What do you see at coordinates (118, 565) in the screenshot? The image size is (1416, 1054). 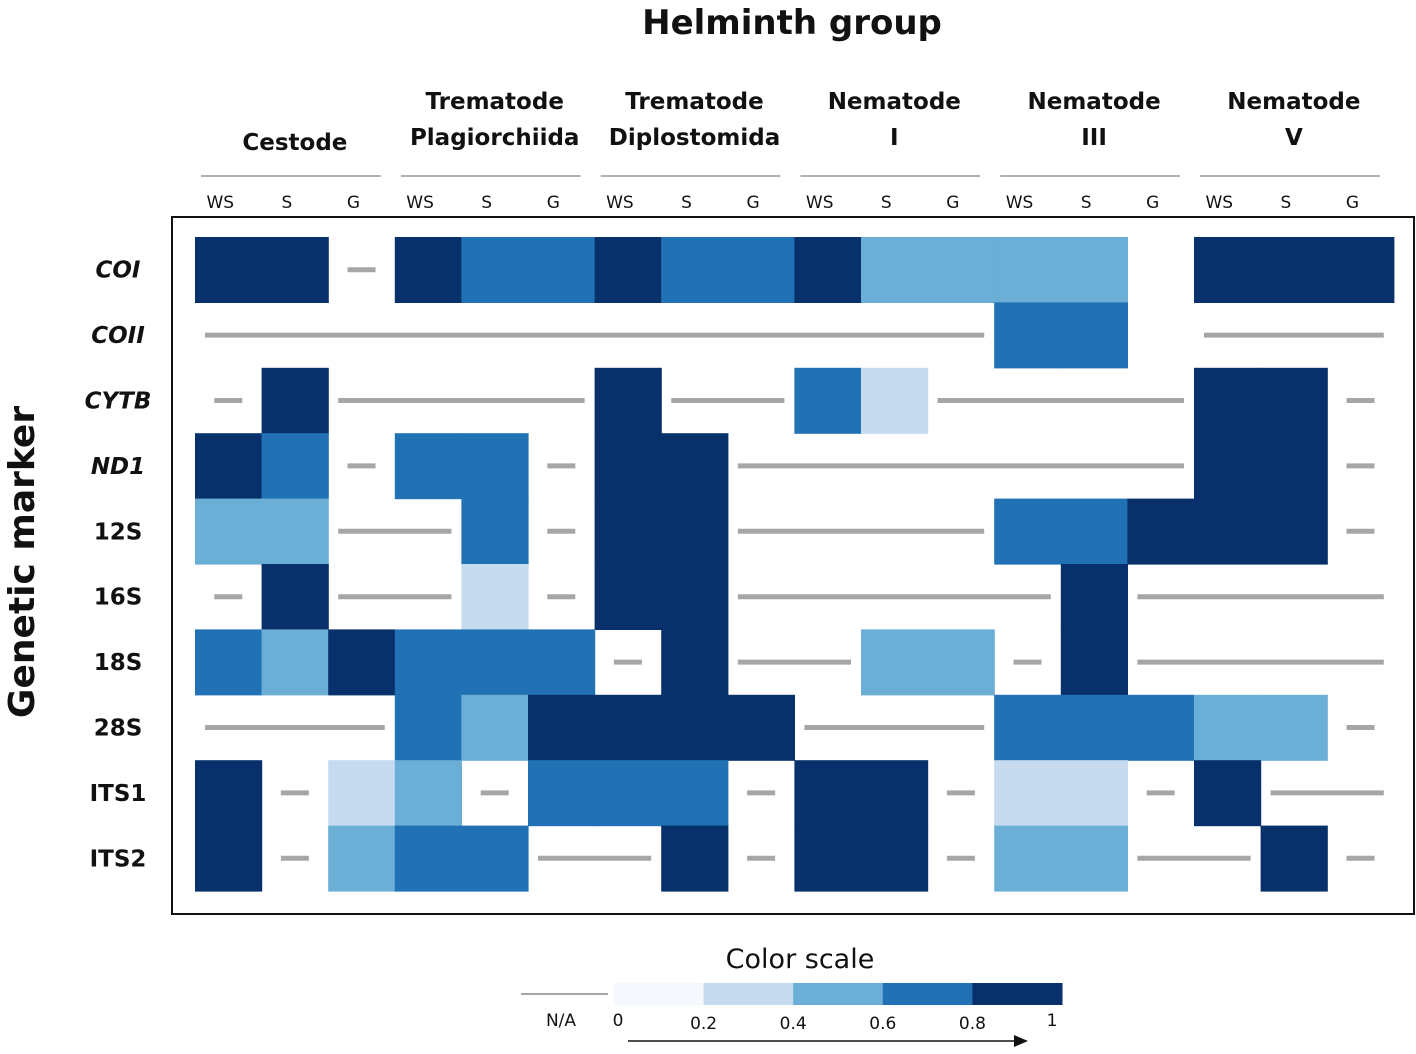 I see `row-labels: COI COII CYTB ND1 12S 16S 18S 28S ITS1 ITS2` at bounding box center [118, 565].